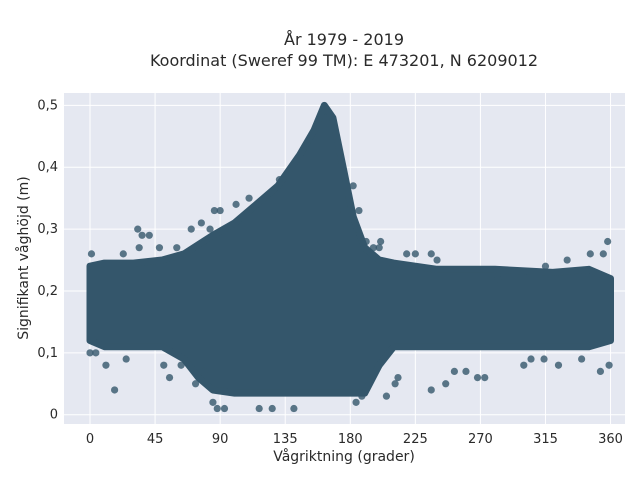 Image resolution: width=640 pixels, height=480 pixels. What do you see at coordinates (220, 439) in the screenshot?
I see `x-tick-label: 90` at bounding box center [220, 439].